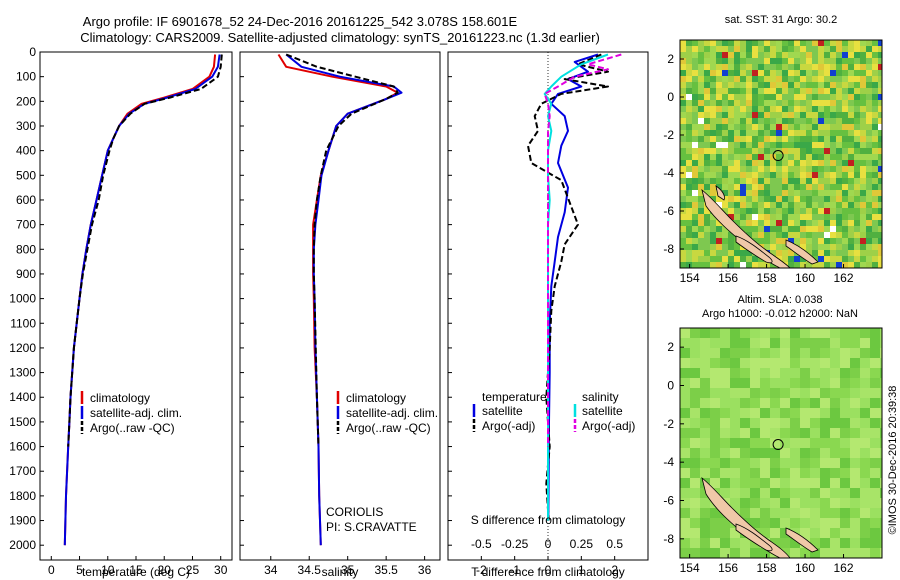 The image size is (900, 580). What do you see at coordinates (574, 287) in the screenshot?
I see `difference-series` at bounding box center [574, 287].